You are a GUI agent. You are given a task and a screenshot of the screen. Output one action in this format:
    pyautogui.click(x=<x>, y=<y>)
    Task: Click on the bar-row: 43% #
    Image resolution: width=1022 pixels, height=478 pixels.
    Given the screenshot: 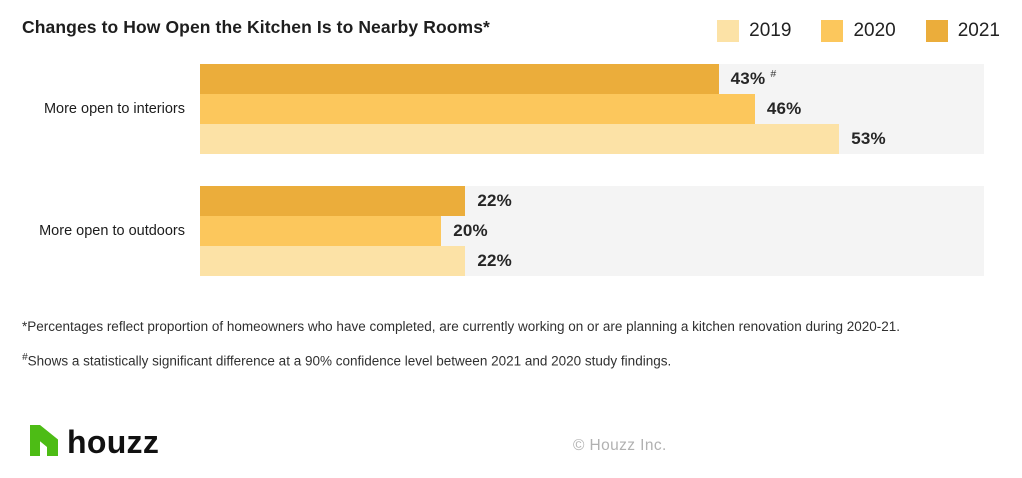 What is the action you would take?
    pyautogui.click(x=592, y=79)
    